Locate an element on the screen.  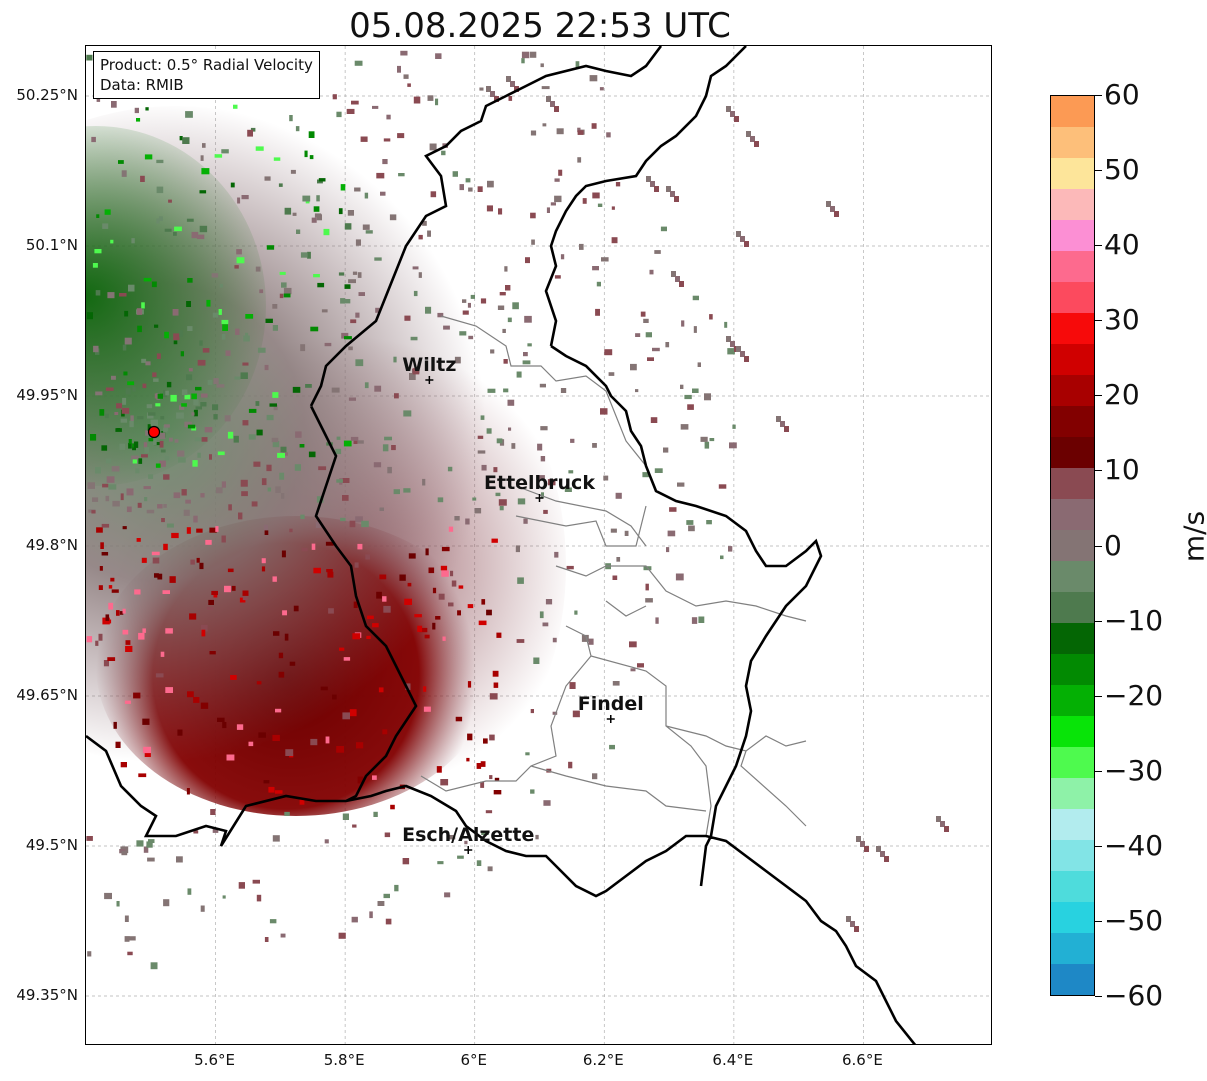
colorbar-tick-label: −20 is located at coordinates (1134, 695).